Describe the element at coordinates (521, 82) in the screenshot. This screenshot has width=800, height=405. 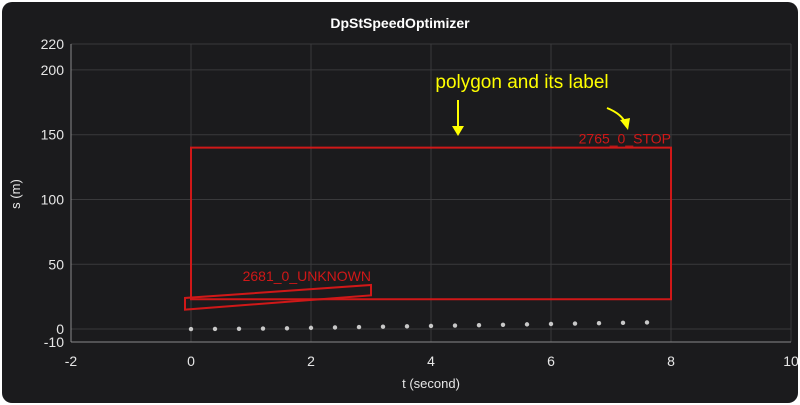
I see `annotation-text: polygon and its label` at that location.